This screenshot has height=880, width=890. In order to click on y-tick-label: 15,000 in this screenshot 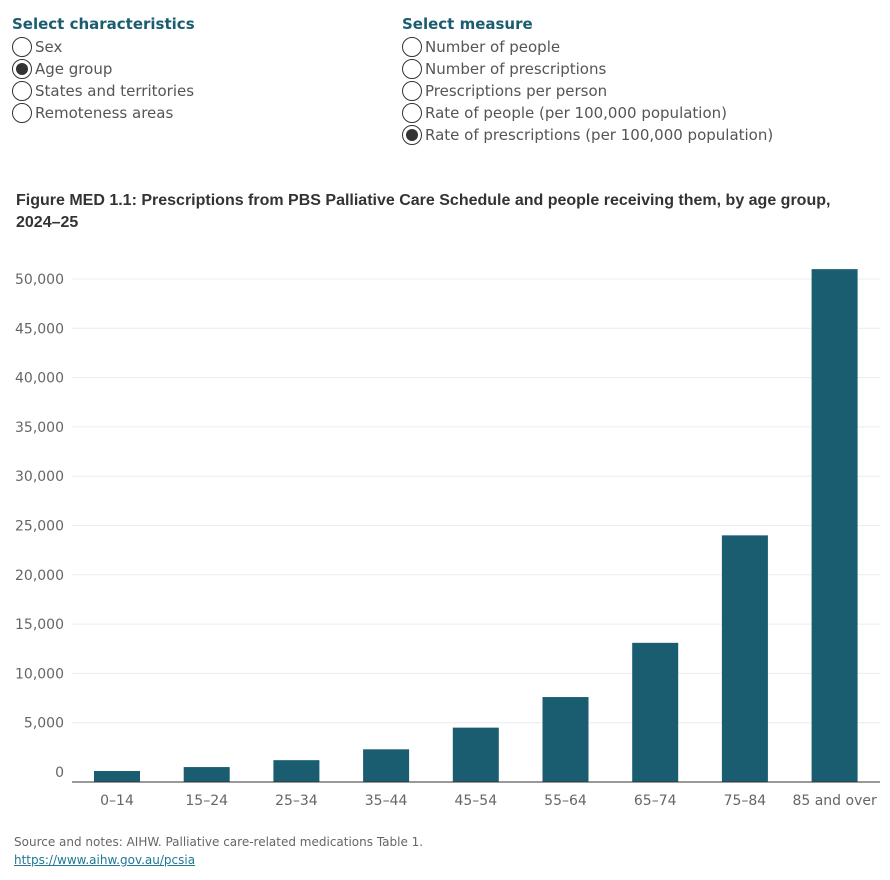, I will do `click(39, 625)`.